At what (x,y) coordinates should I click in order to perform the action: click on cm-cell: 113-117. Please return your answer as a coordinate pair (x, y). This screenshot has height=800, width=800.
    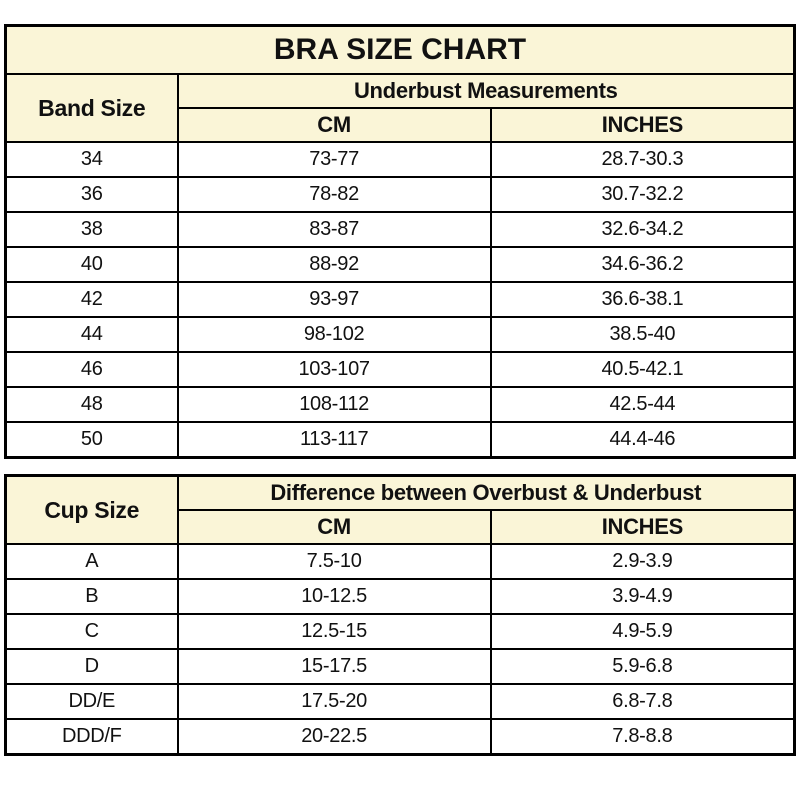
    Looking at the image, I should click on (334, 440).